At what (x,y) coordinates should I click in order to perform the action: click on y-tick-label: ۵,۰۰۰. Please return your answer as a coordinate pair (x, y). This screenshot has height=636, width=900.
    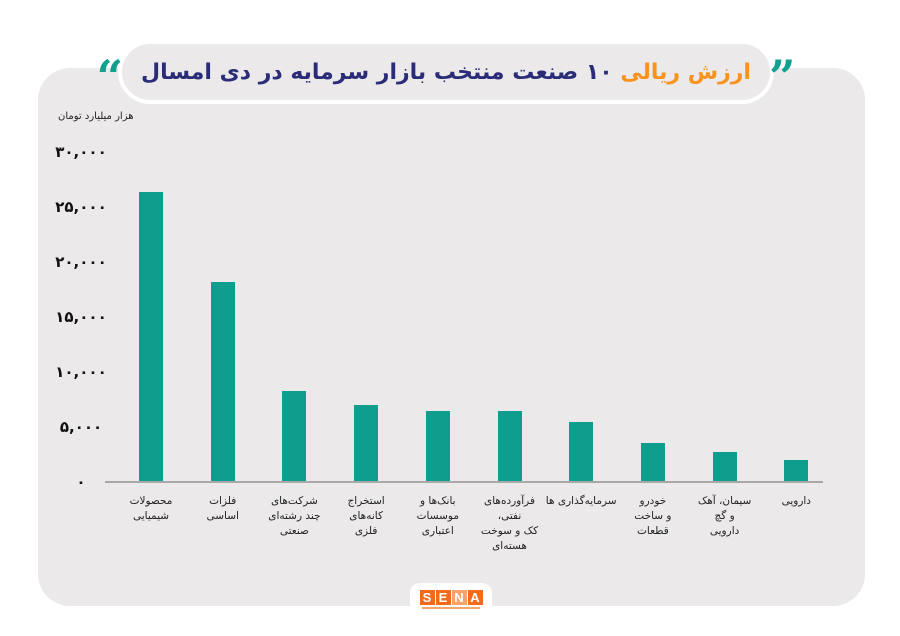
    Looking at the image, I should click on (81, 427).